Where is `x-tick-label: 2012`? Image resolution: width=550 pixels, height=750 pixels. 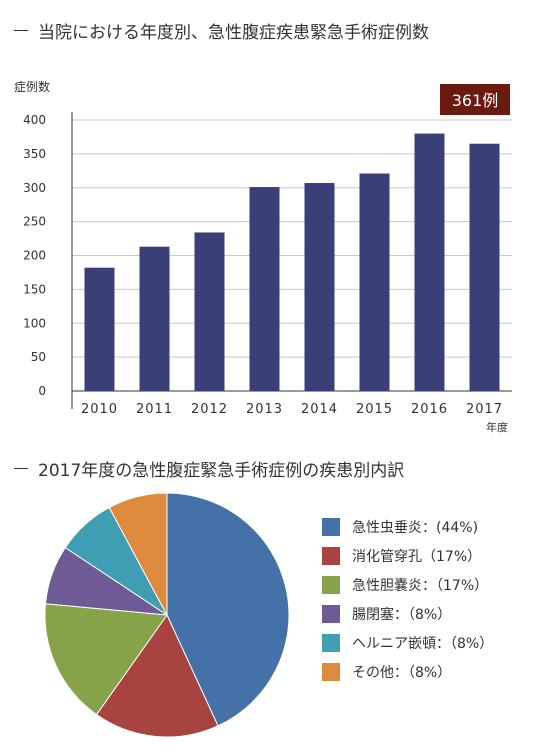 x-tick-label: 2012 is located at coordinates (209, 409).